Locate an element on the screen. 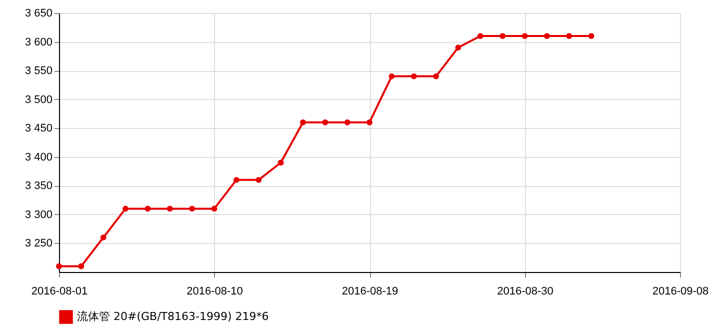  x-tick-label: 2016-08-10 is located at coordinates (214, 292).